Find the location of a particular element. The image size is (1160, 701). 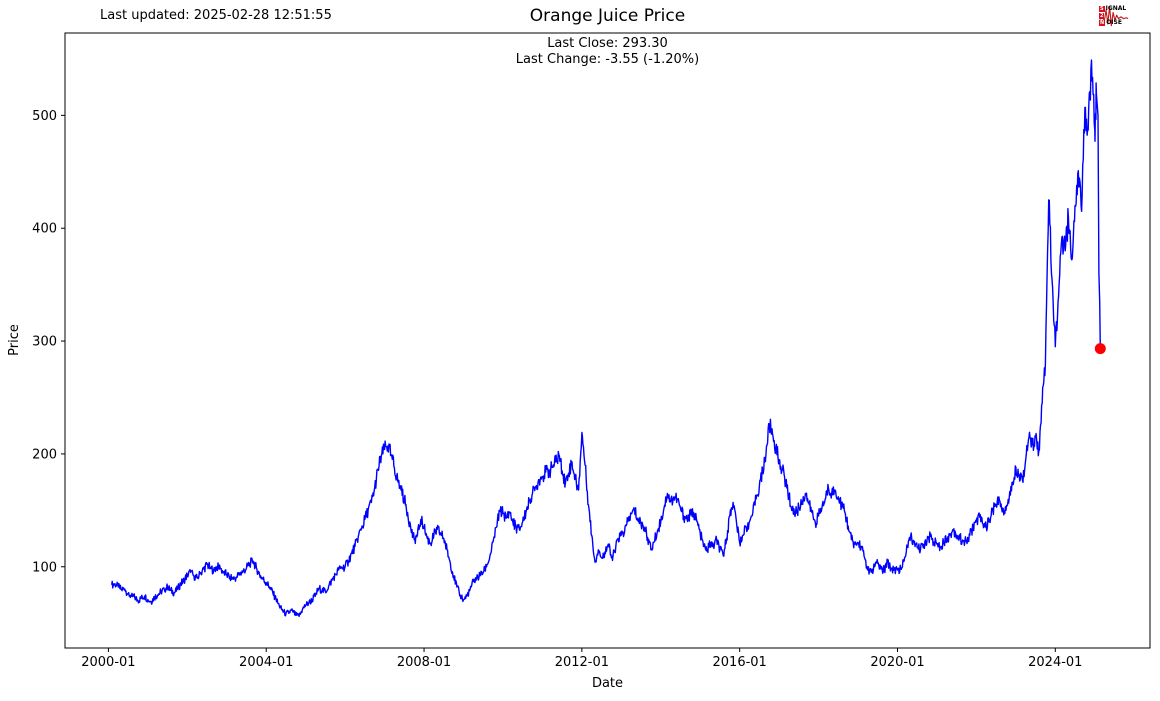

x-tick-label: 2004-01 is located at coordinates (266, 662).